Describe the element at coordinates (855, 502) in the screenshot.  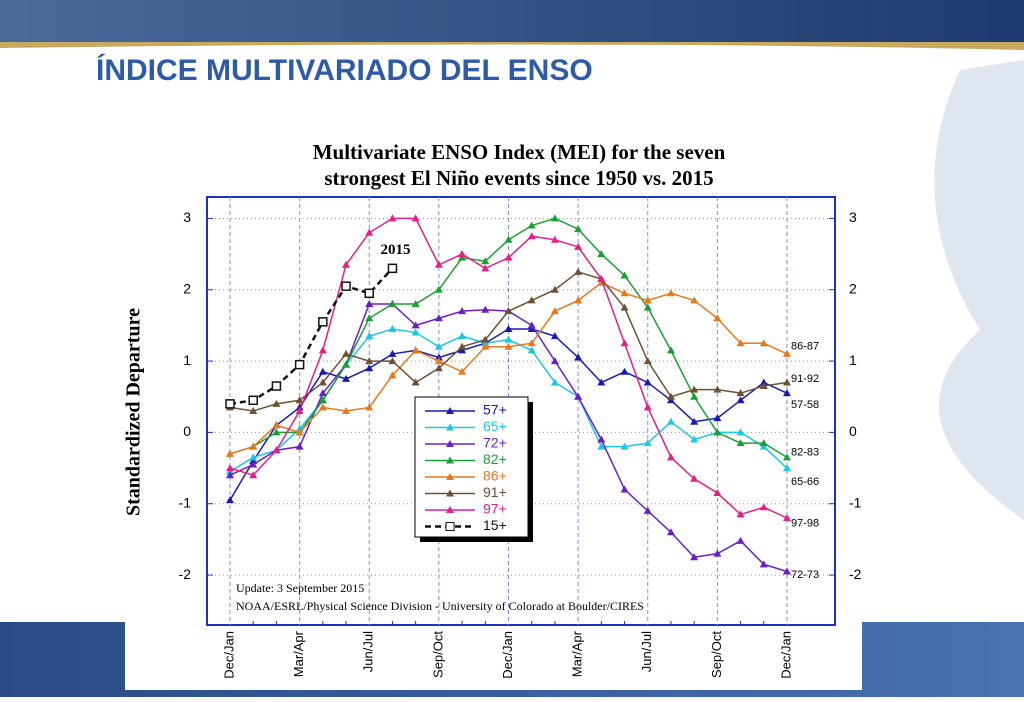
I see `y-tick-label-right: -1` at that location.